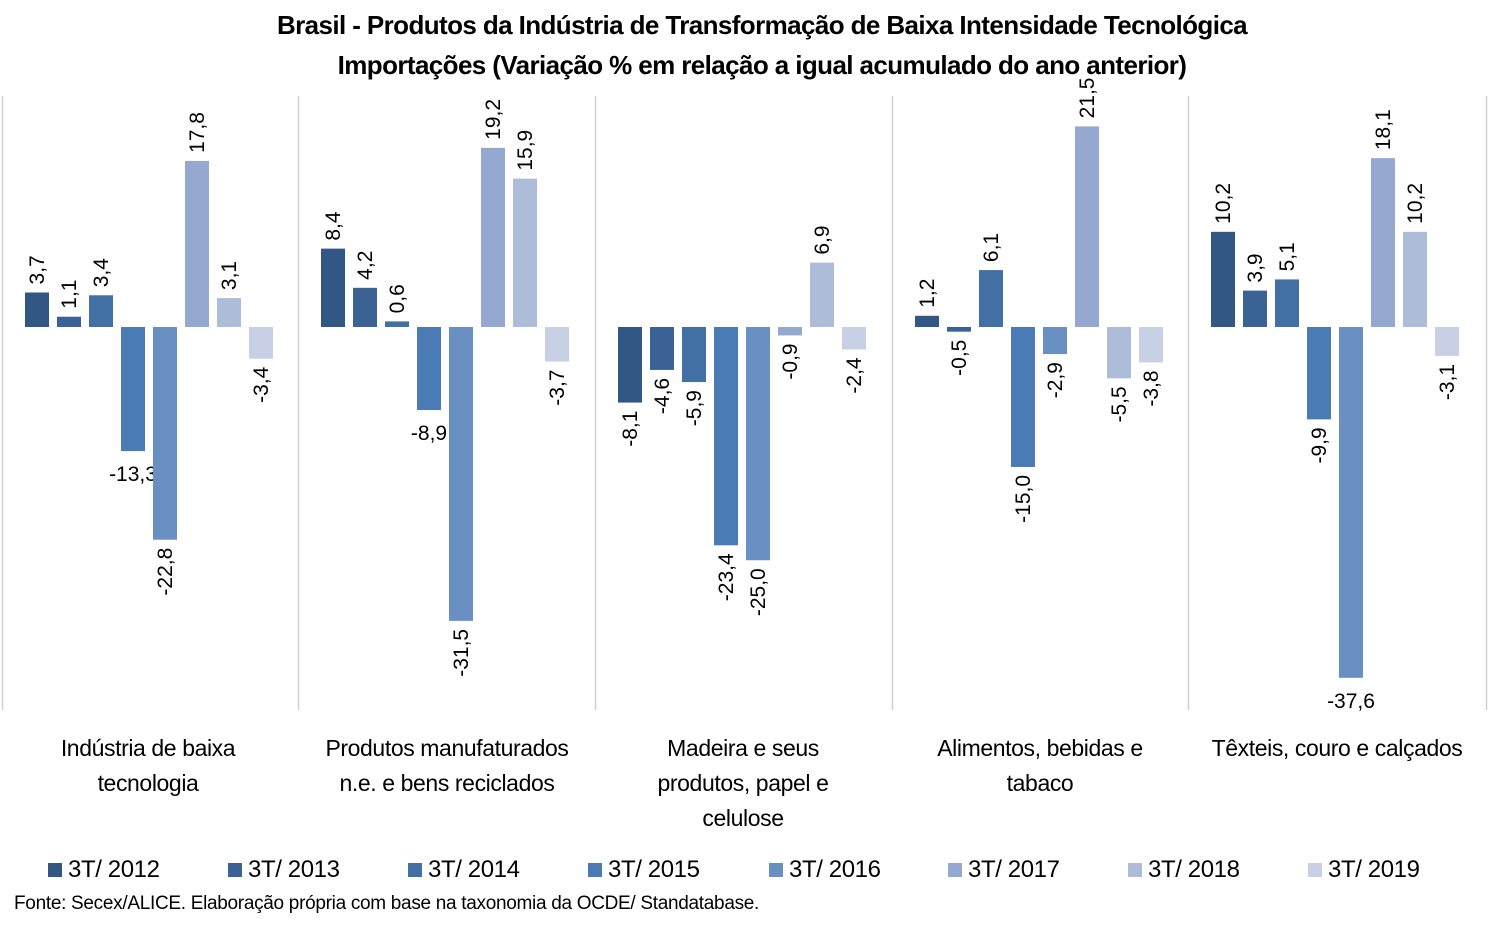  What do you see at coordinates (1055, 380) in the screenshot?
I see `data-label: -2,9` at bounding box center [1055, 380].